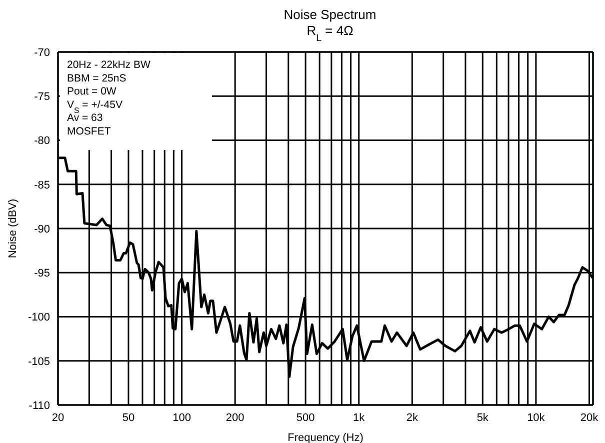 This screenshot has width=605, height=443. I want to click on y-tick-label: -95, so click(42, 274).